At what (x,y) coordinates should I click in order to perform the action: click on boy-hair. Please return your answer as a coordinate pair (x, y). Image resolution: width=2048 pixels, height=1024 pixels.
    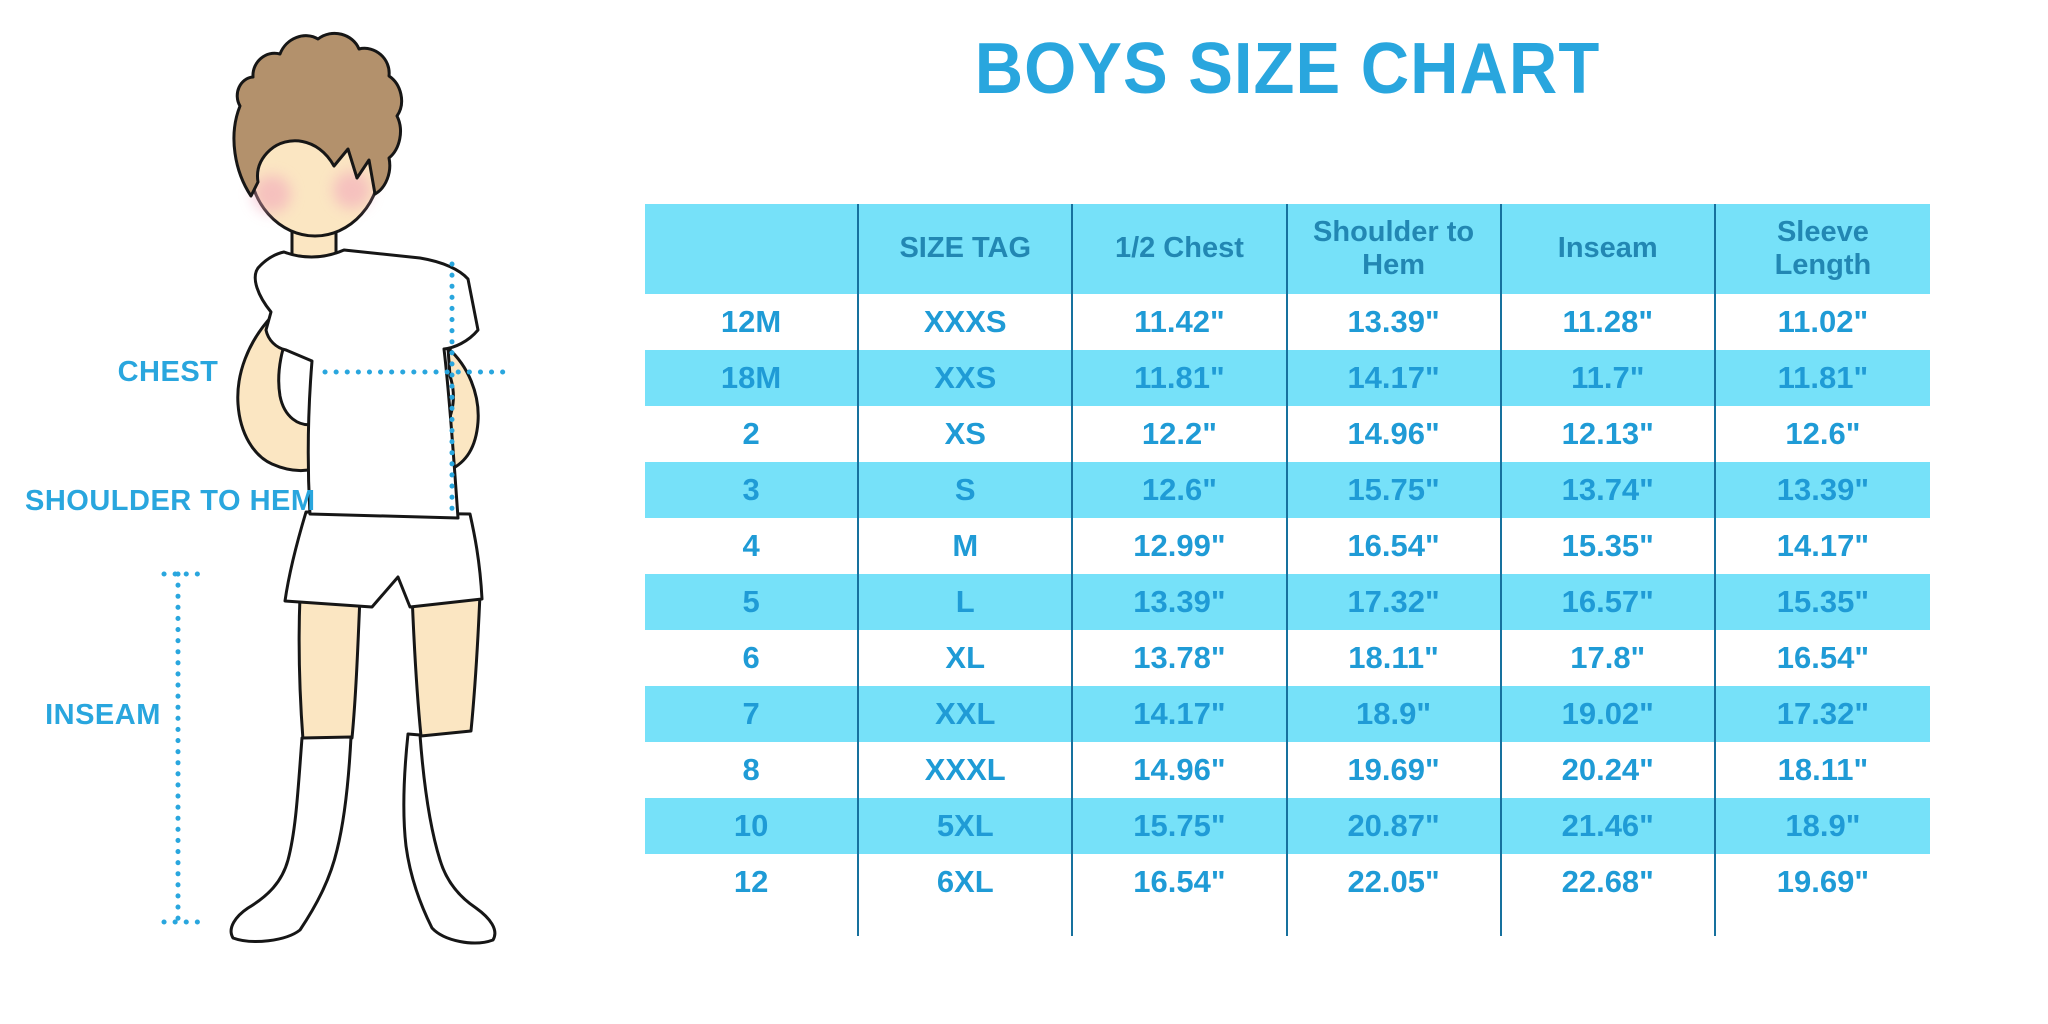
    Looking at the image, I should click on (318, 114).